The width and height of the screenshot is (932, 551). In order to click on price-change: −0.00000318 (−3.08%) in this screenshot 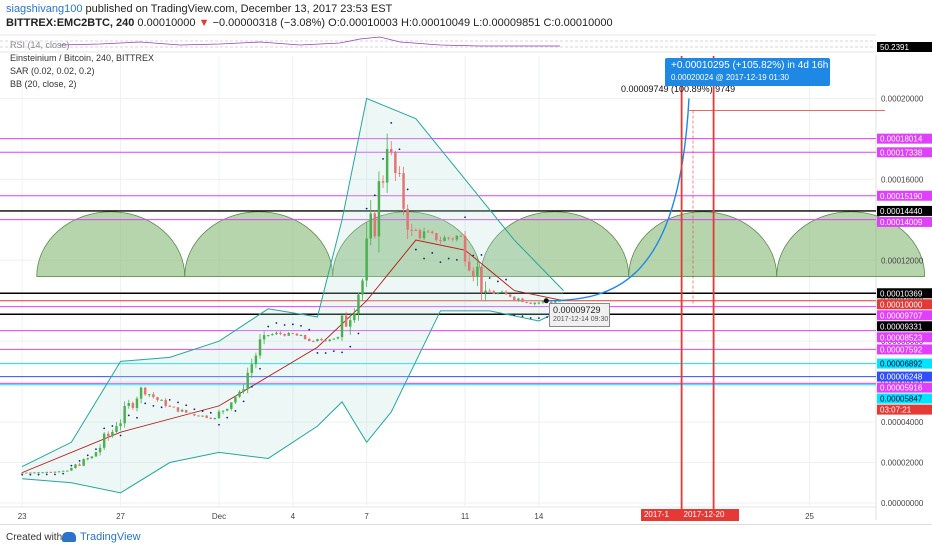, I will do `click(269, 23)`.